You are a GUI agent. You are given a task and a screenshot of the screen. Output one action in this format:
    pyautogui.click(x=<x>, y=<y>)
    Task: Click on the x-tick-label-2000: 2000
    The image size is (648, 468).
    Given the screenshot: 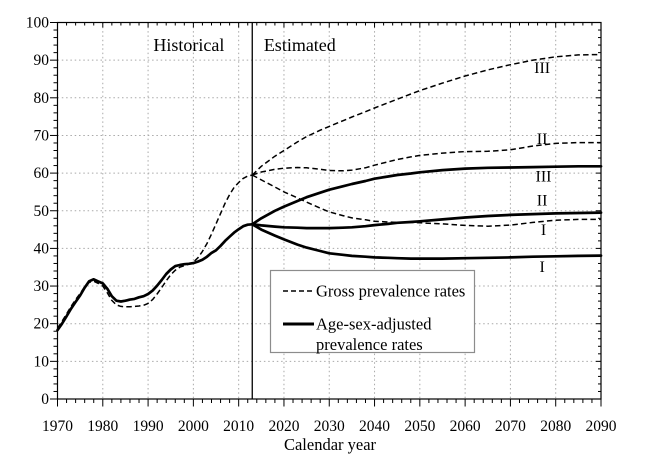 What is the action you would take?
    pyautogui.click(x=193, y=426)
    